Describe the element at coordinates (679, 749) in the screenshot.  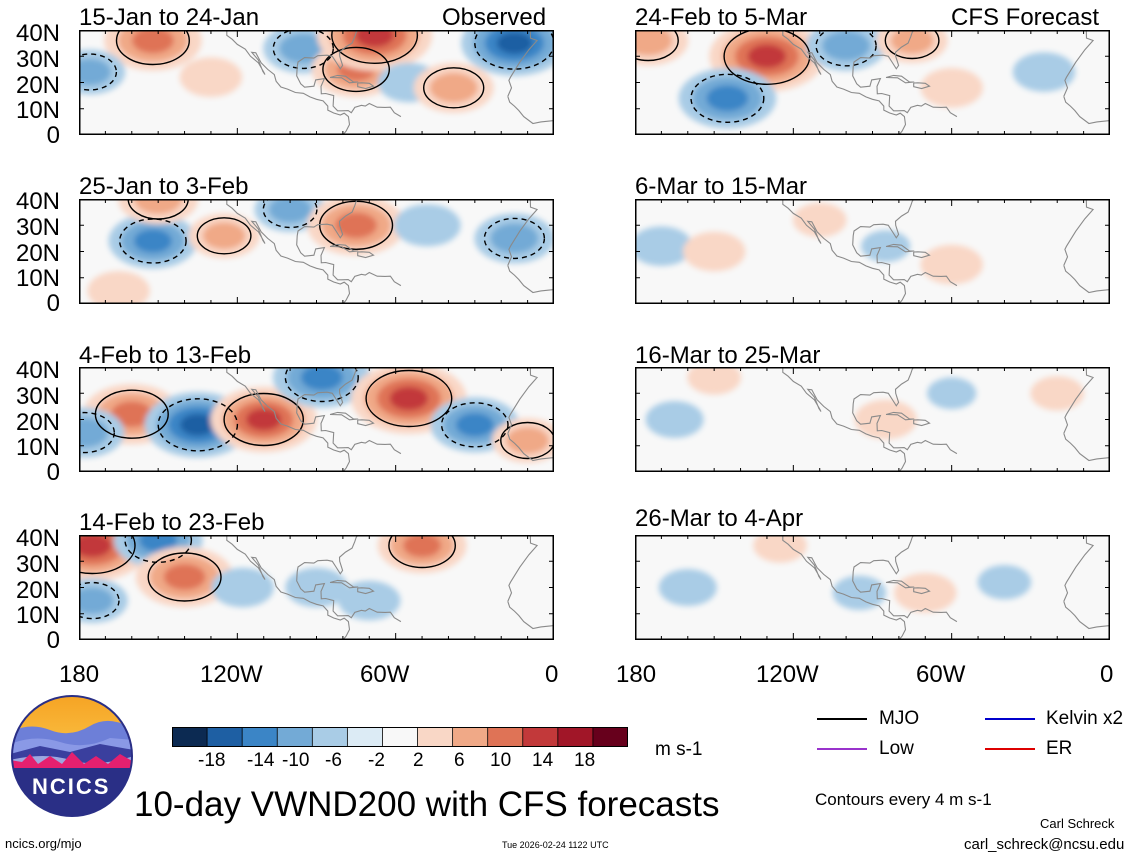
I see `units-label: m s-1` at that location.